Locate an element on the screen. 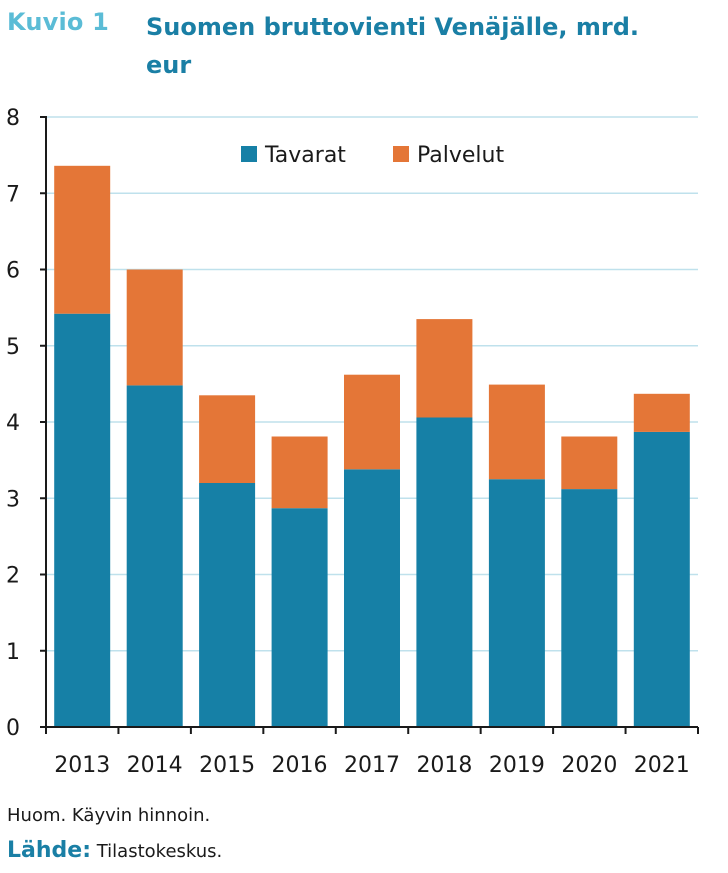  source-line: Lähde: Tilastokeskus. is located at coordinates (114, 850).